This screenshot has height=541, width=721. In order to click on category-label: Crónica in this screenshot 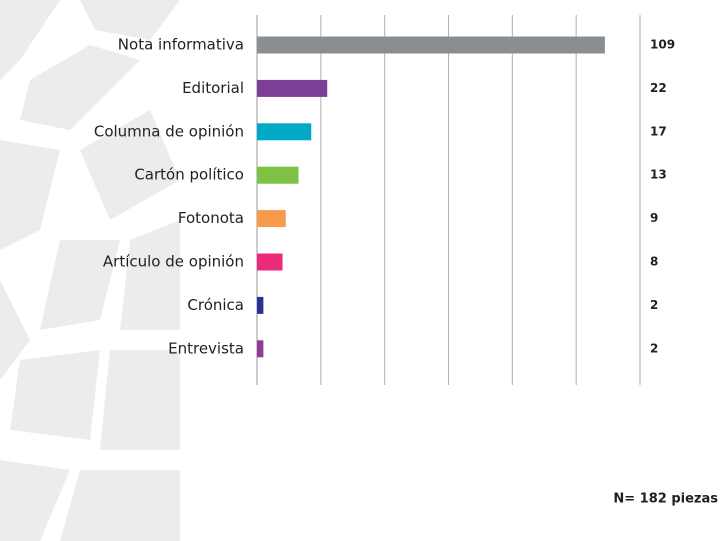, I will do `click(215, 305)`.